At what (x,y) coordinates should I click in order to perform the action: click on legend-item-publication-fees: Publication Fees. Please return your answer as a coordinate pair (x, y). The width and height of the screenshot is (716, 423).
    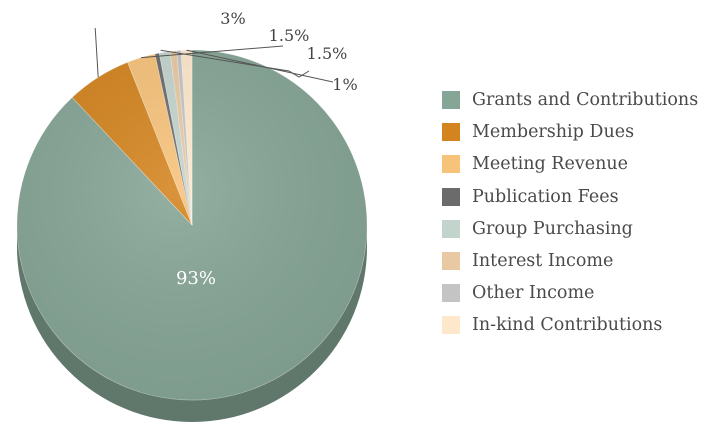
    Looking at the image, I should click on (570, 197).